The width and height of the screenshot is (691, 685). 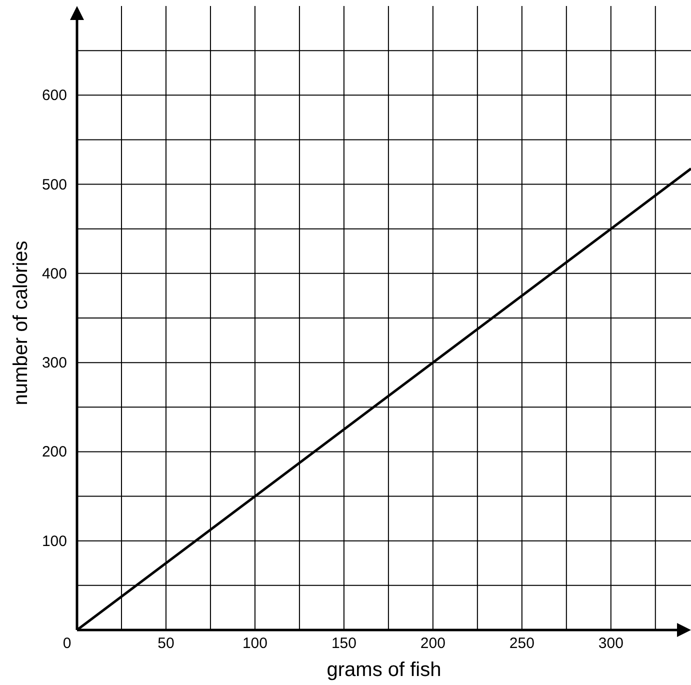 I want to click on y-axis-title: number of calories, so click(x=21, y=323).